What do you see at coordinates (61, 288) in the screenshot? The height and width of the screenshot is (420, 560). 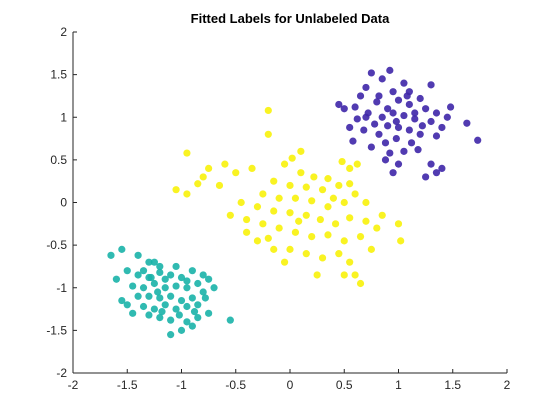 I see `y-tick-label: -1` at bounding box center [61, 288].